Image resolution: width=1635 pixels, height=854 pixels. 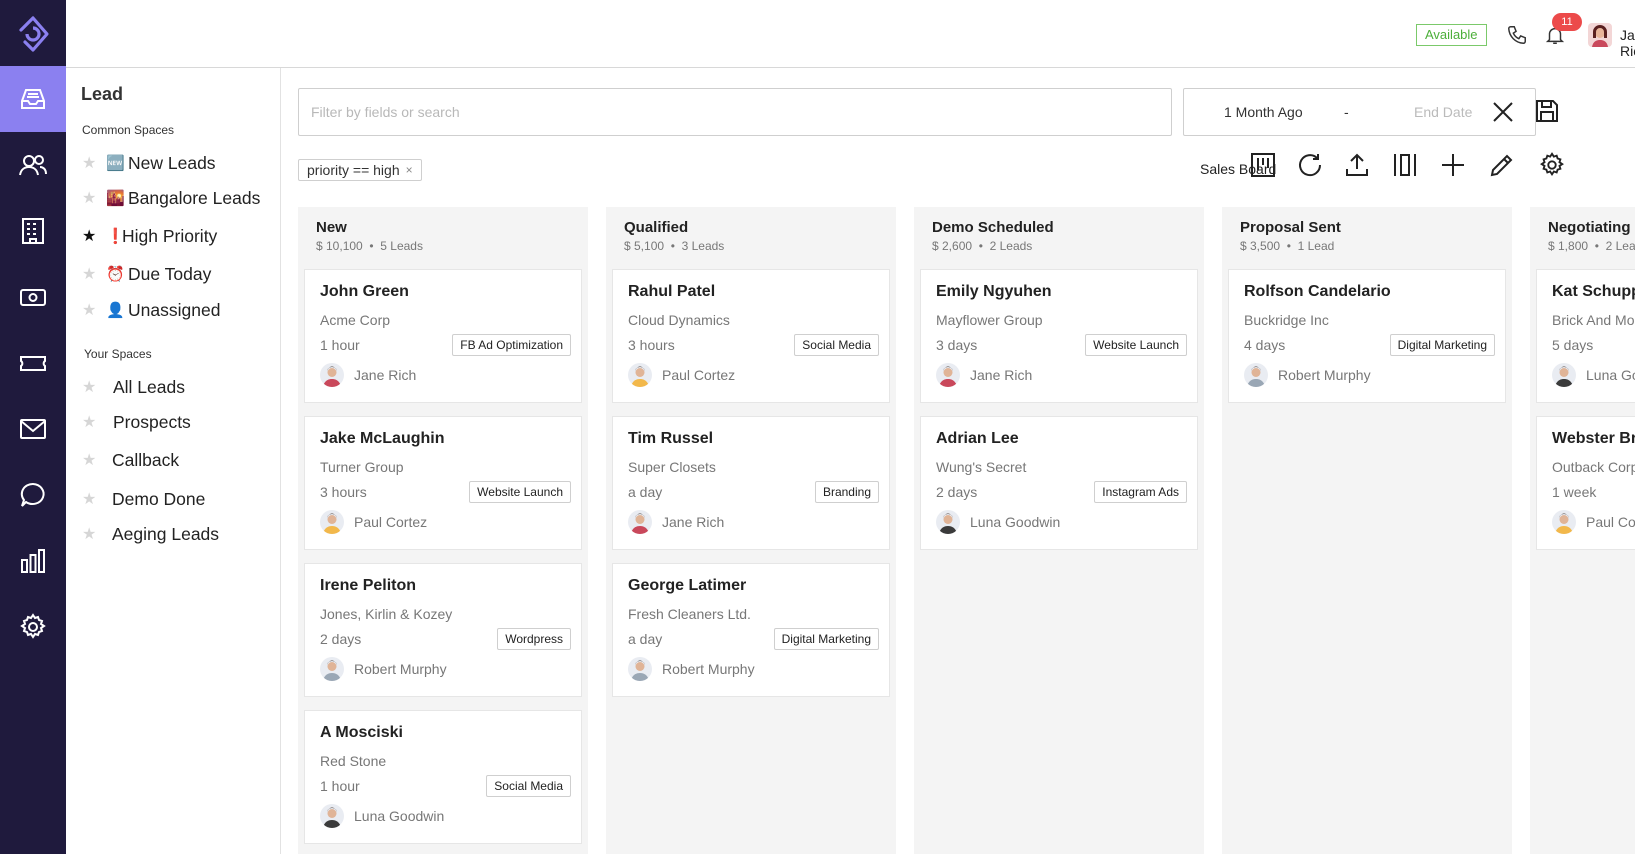 I want to click on column-count: 1 Lead, so click(x=1316, y=246).